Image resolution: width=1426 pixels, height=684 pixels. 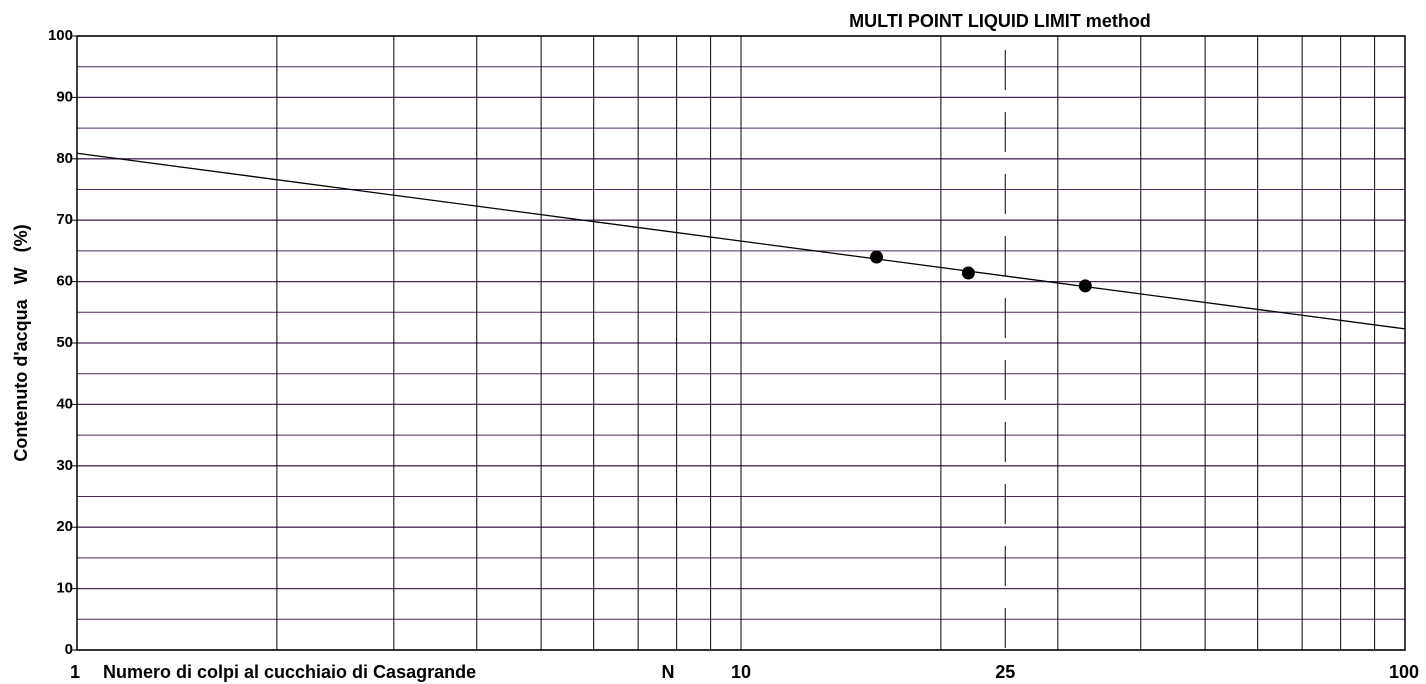 What do you see at coordinates (75, 672) in the screenshot?
I see `x-tick-label: 1` at bounding box center [75, 672].